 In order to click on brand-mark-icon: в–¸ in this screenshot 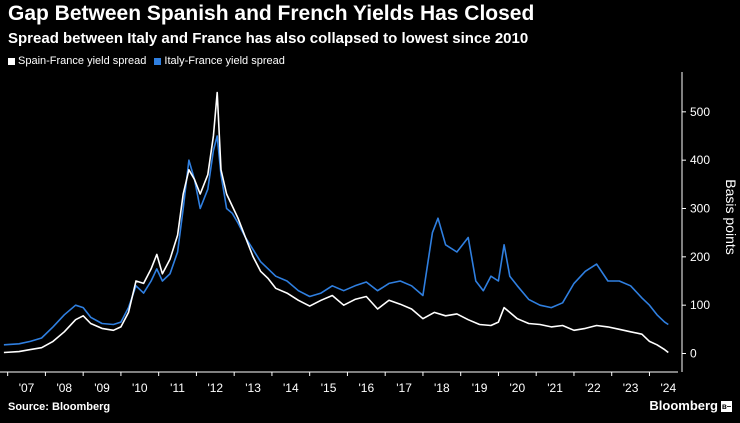, I will do `click(726, 411)`.